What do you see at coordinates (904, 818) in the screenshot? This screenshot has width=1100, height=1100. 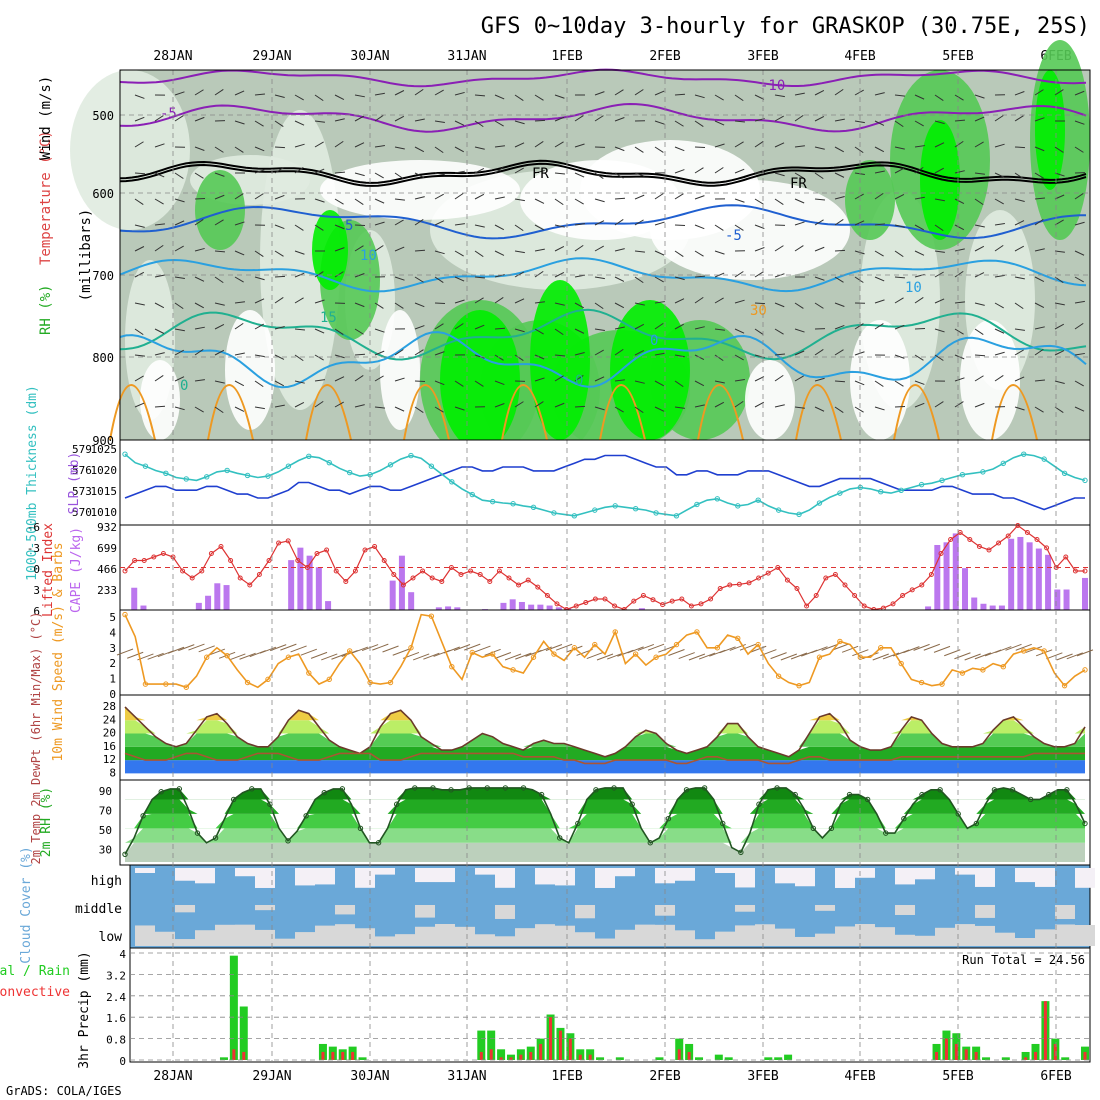 I see `rh-marker` at bounding box center [904, 818].